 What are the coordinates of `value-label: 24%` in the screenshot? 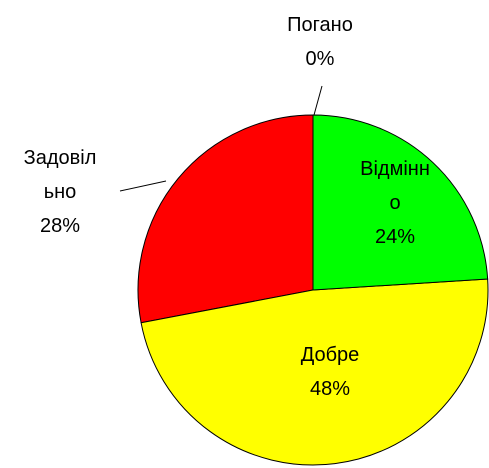 It's located at (395, 237).